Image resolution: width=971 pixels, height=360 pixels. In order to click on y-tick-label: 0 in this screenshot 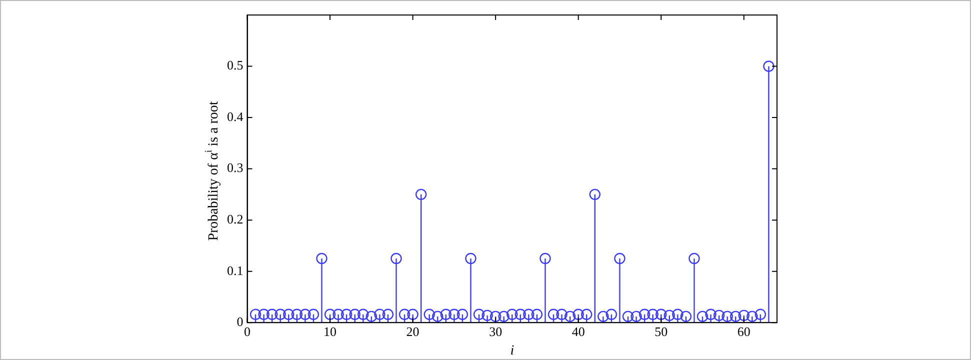, I will do `click(240, 322)`.